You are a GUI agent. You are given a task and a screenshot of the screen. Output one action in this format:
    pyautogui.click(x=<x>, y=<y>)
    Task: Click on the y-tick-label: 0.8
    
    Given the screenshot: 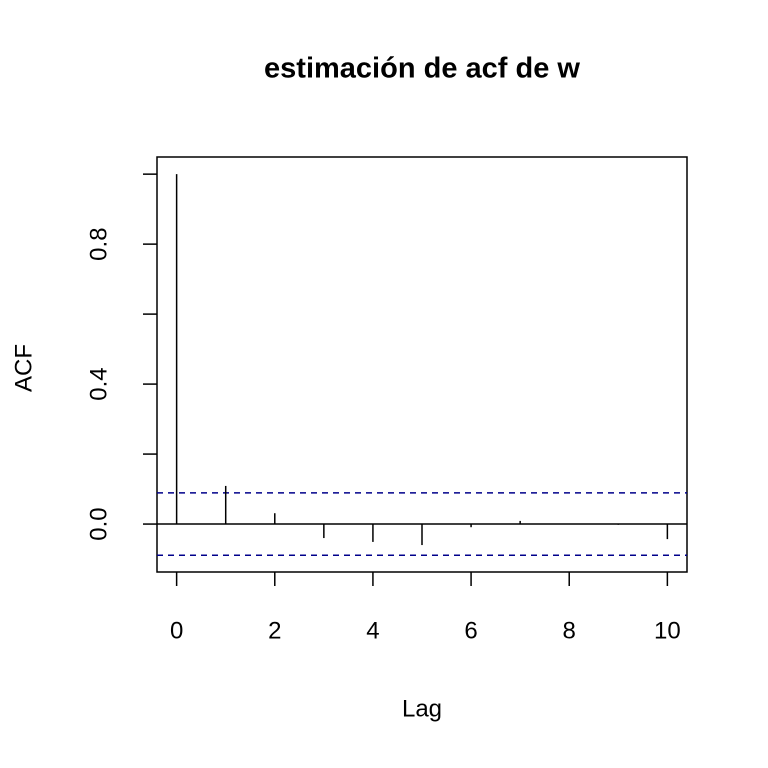 What is the action you would take?
    pyautogui.click(x=98, y=243)
    